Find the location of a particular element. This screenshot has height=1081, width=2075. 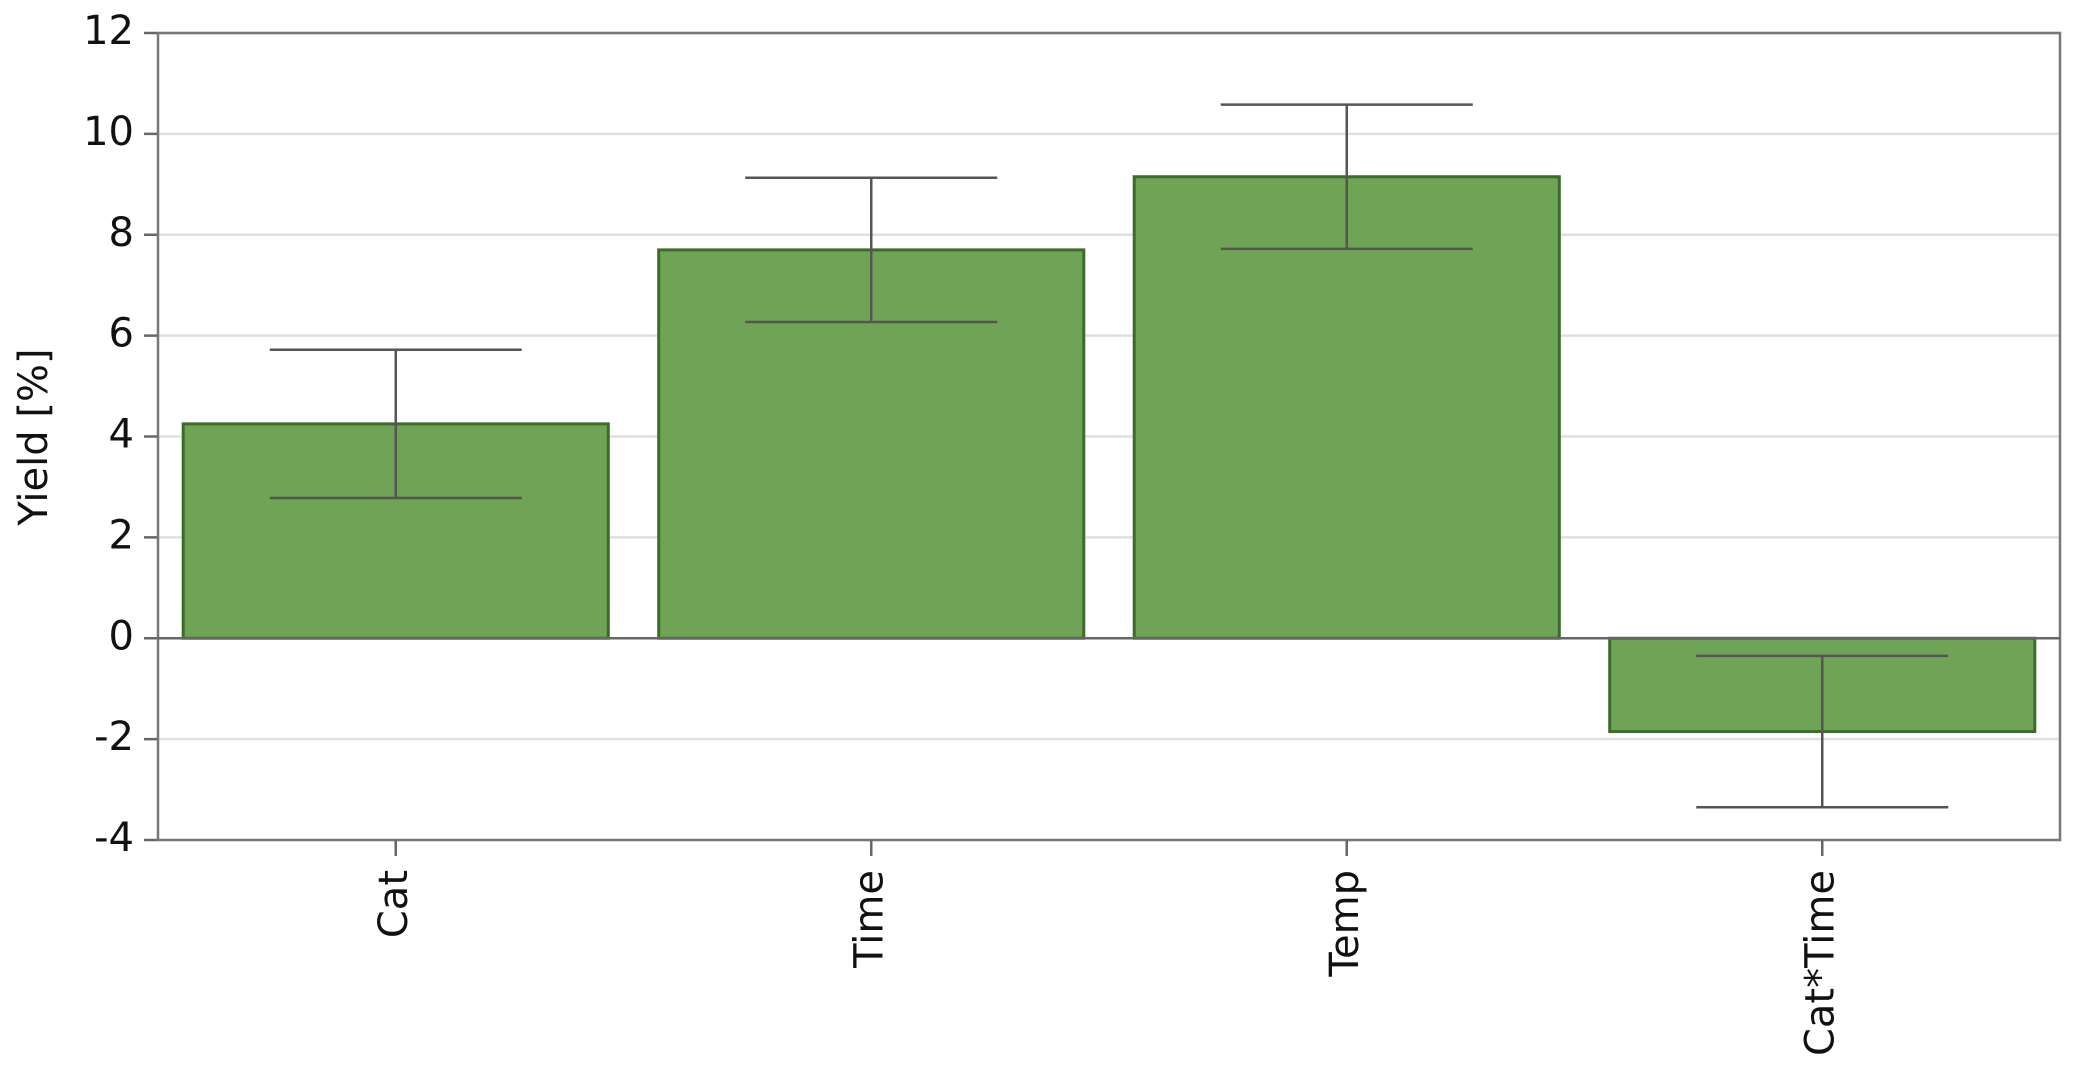

y-tick-label: 0 is located at coordinates (121, 636).